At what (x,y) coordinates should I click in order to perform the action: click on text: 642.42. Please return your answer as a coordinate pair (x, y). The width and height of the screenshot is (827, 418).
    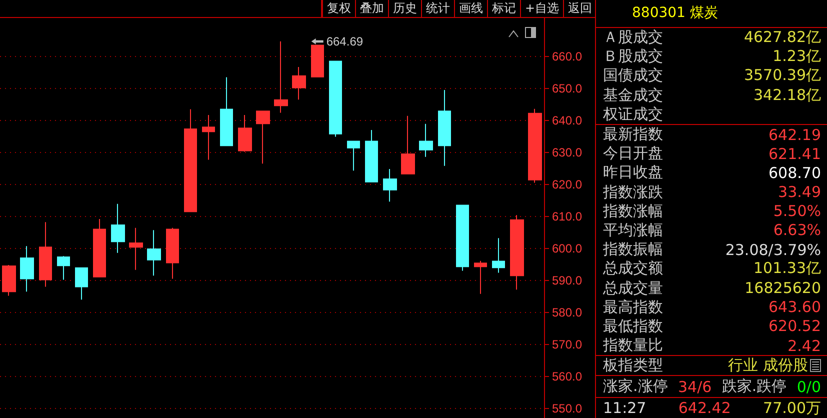
    Looking at the image, I should click on (704, 408).